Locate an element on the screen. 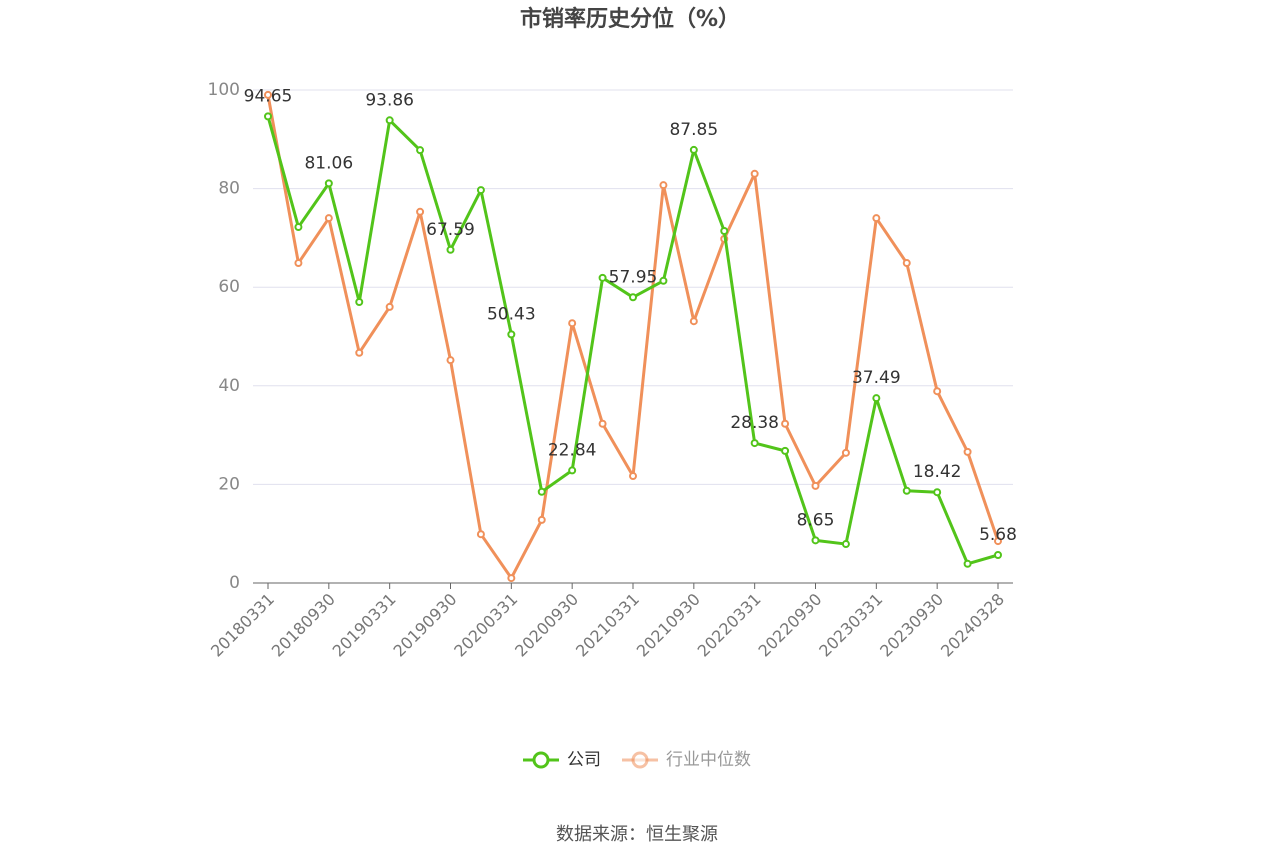  x-tick-label: 20190930 is located at coordinates (424, 625).